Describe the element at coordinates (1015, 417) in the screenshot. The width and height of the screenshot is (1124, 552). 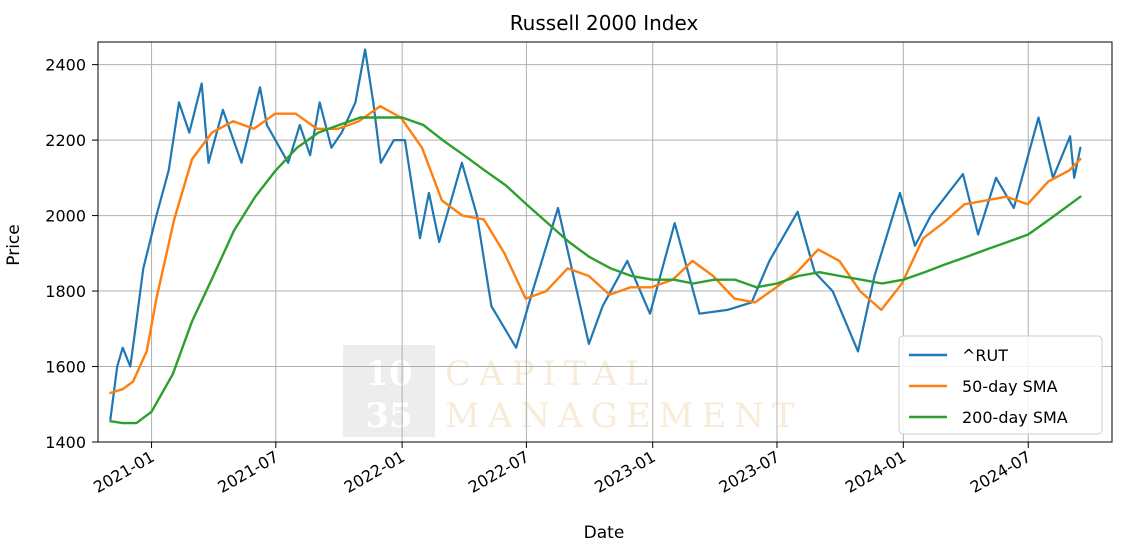
I see `legend-label: 200-day SMA` at that location.